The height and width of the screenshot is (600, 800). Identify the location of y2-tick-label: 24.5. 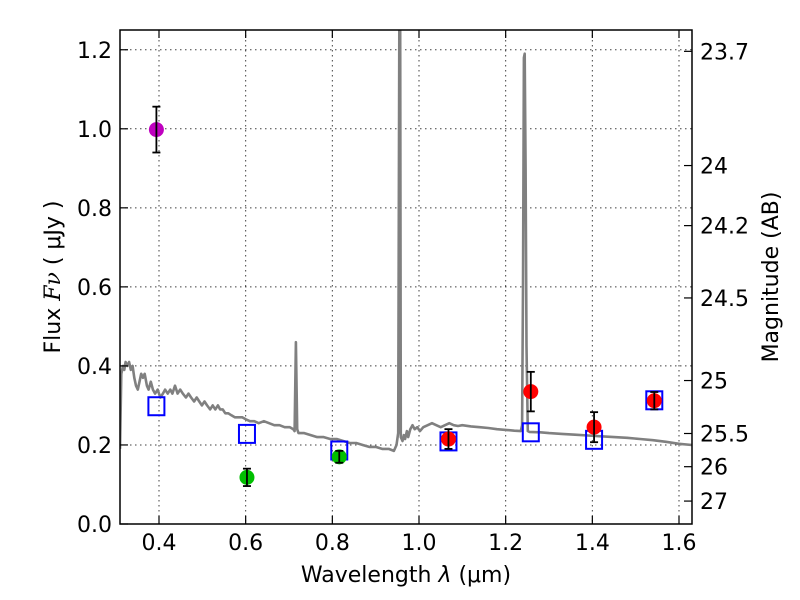
(724, 299).